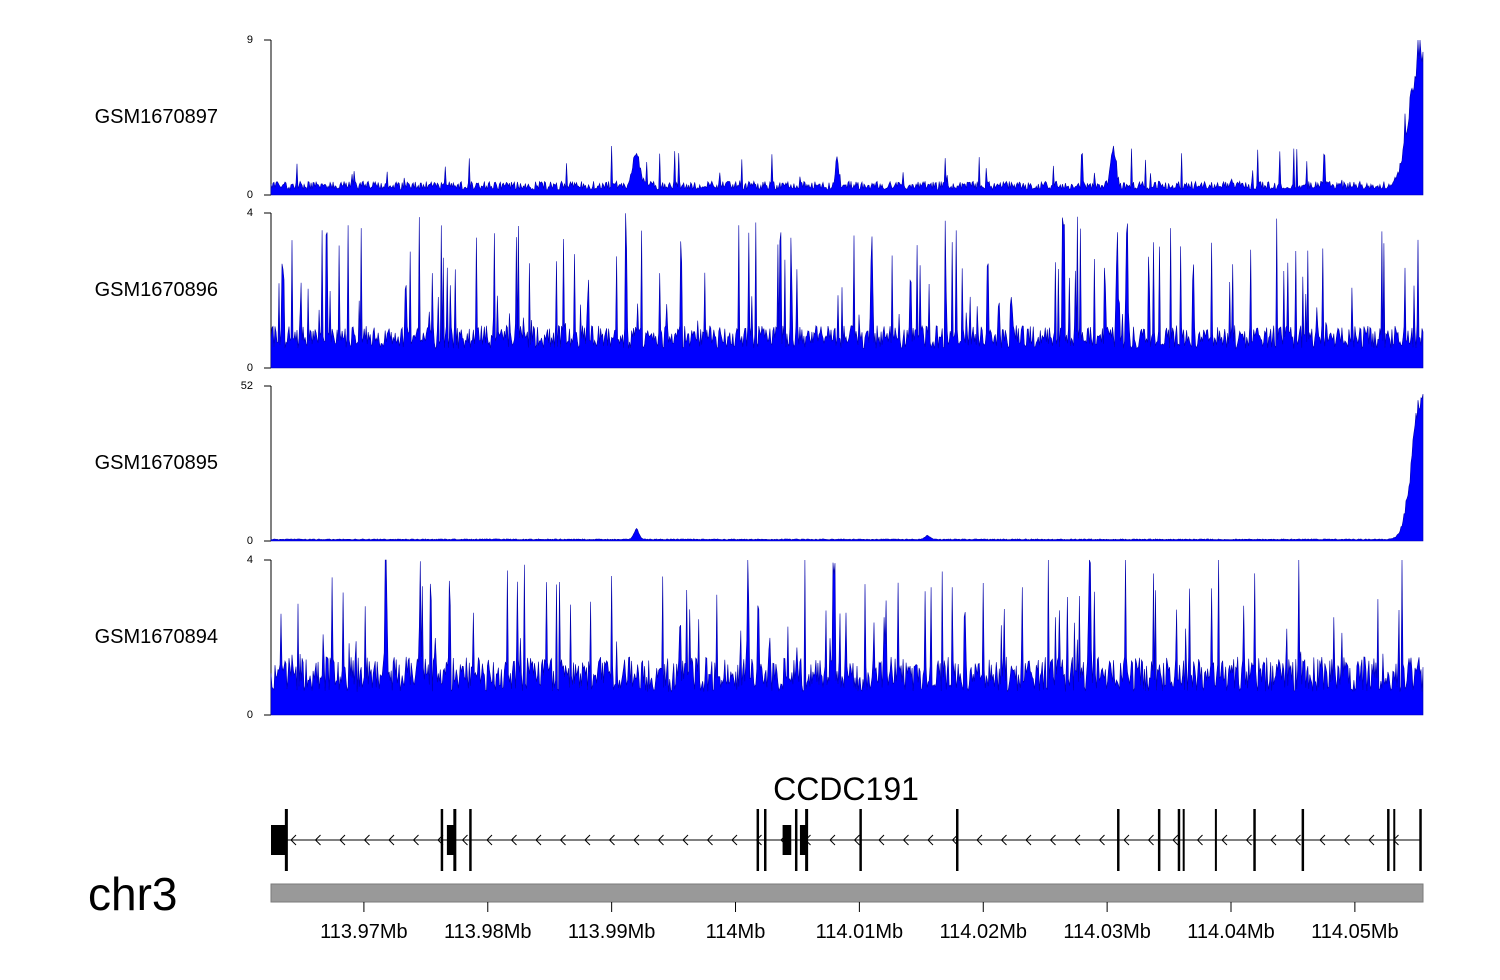 This screenshot has width=1500, height=980. Describe the element at coordinates (1354, 932) in the screenshot. I see `x-tick-label: 114.05Mb` at that location.